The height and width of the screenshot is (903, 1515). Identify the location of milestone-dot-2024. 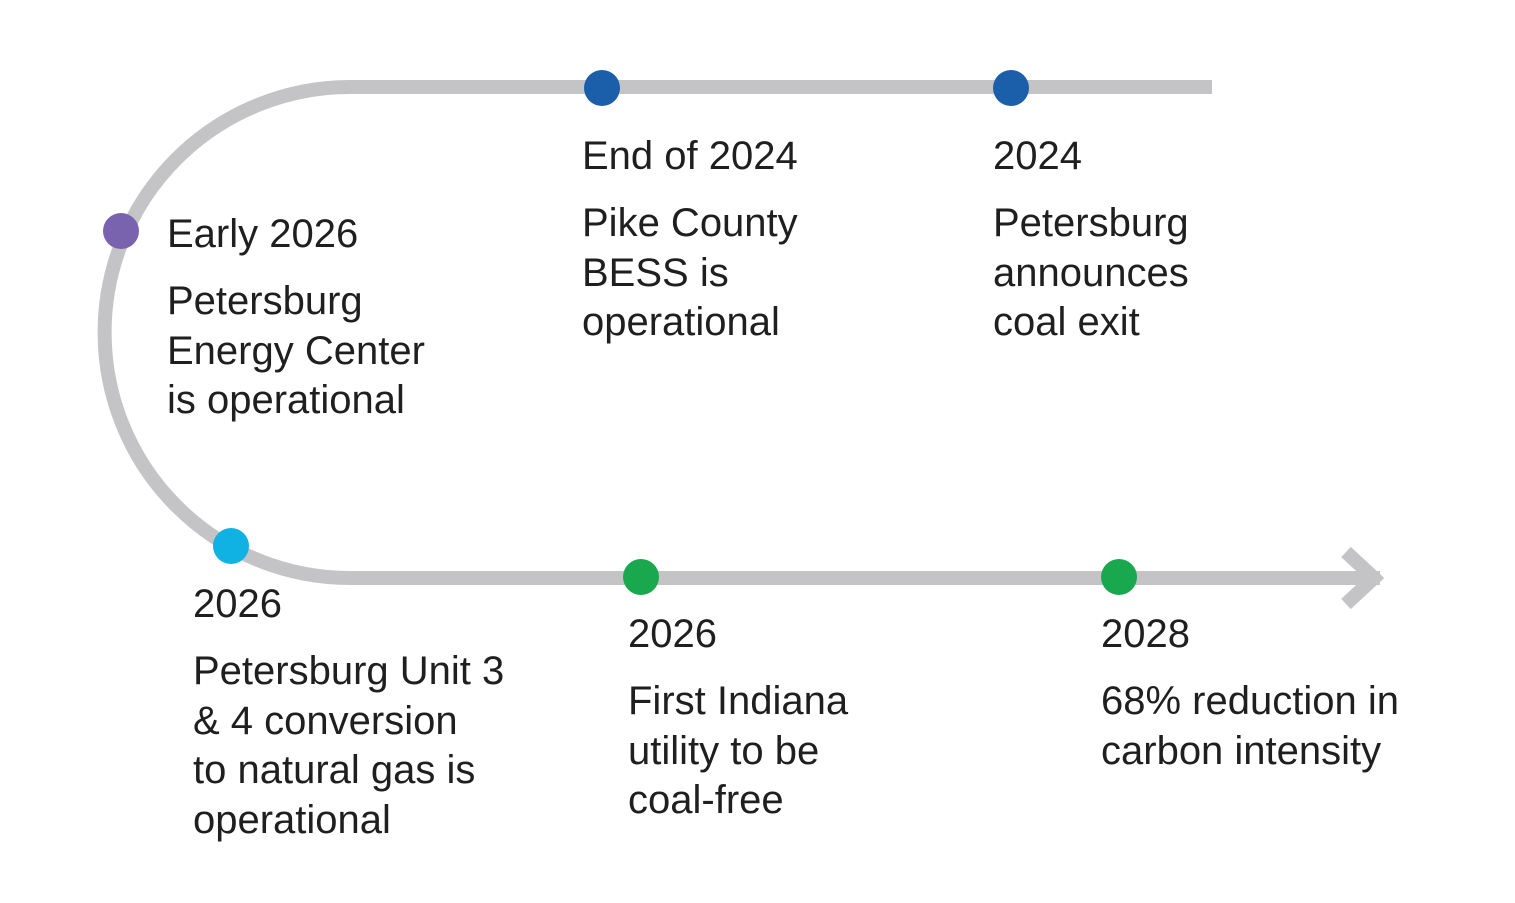
(1011, 88).